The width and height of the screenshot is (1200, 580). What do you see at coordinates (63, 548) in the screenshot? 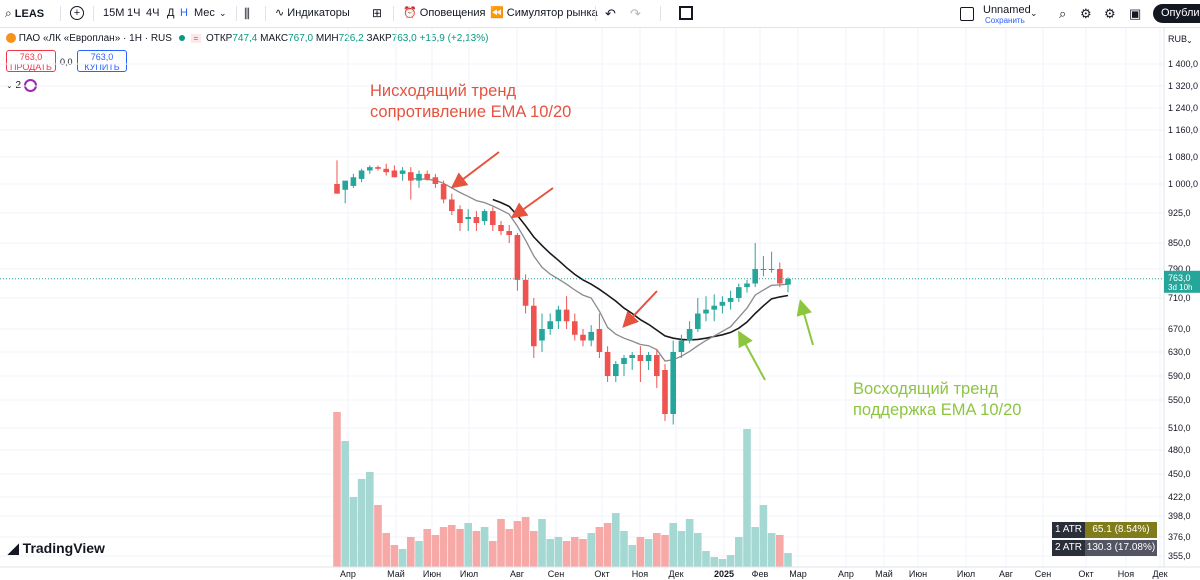
I see `brand-label: TradingView` at bounding box center [63, 548].